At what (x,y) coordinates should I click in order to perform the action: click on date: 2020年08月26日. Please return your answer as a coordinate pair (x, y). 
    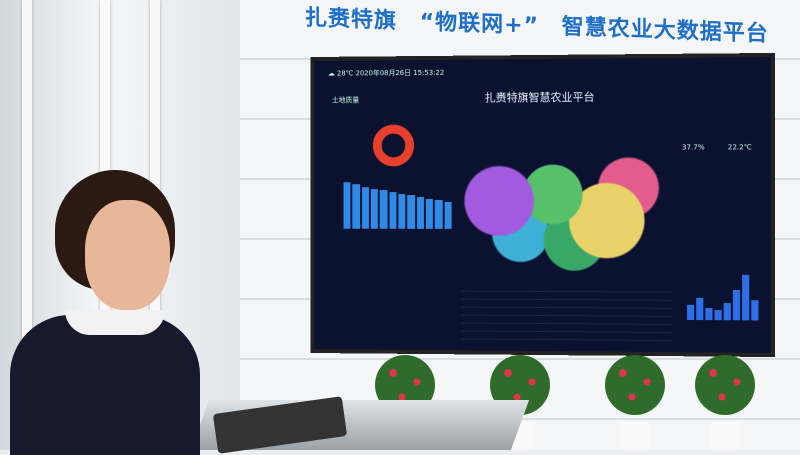
    Looking at the image, I should click on (383, 73).